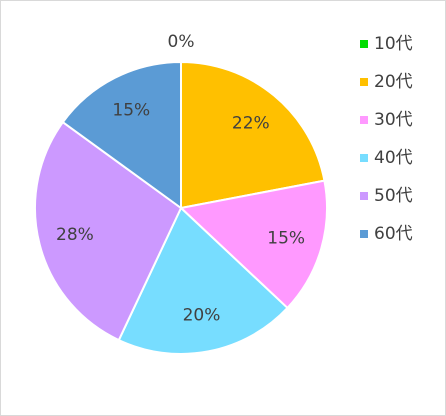  What do you see at coordinates (393, 234) in the screenshot?
I see `legend-label: 60代` at bounding box center [393, 234].